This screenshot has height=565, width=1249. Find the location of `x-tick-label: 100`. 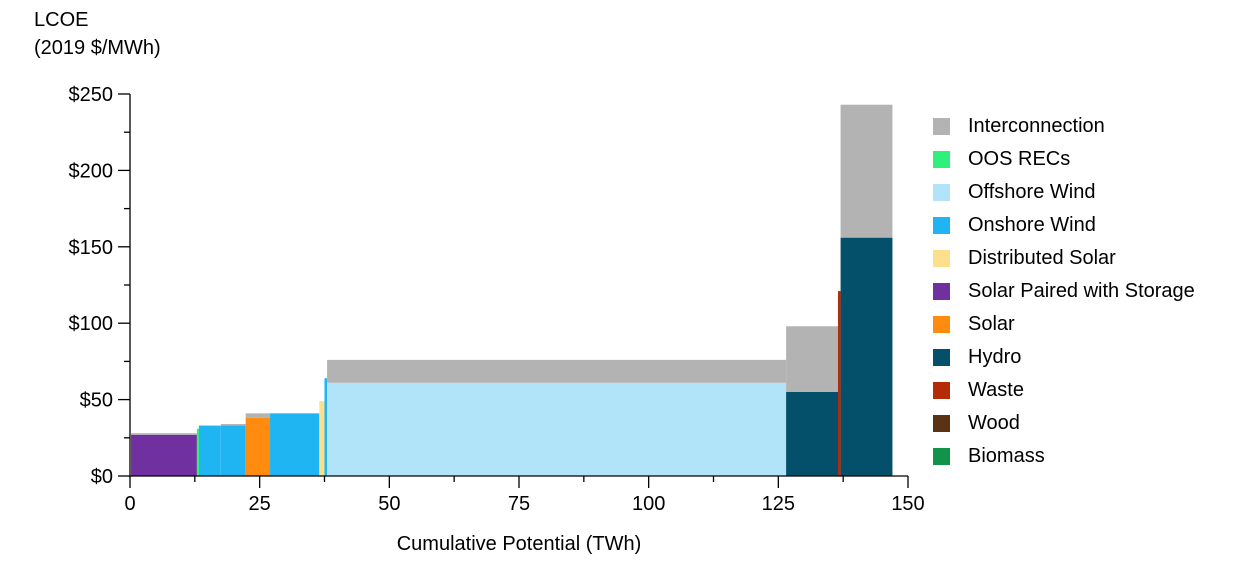

x-tick-label: 100 is located at coordinates (648, 504).